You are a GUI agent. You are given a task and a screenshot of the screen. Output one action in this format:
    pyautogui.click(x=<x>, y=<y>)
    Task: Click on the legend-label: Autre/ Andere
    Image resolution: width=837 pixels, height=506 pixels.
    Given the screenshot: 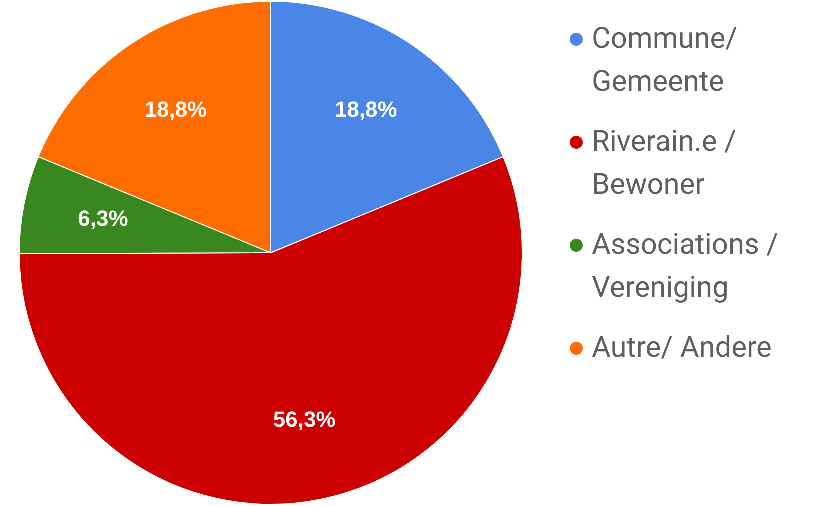 What is the action you would take?
    pyautogui.click(x=682, y=348)
    